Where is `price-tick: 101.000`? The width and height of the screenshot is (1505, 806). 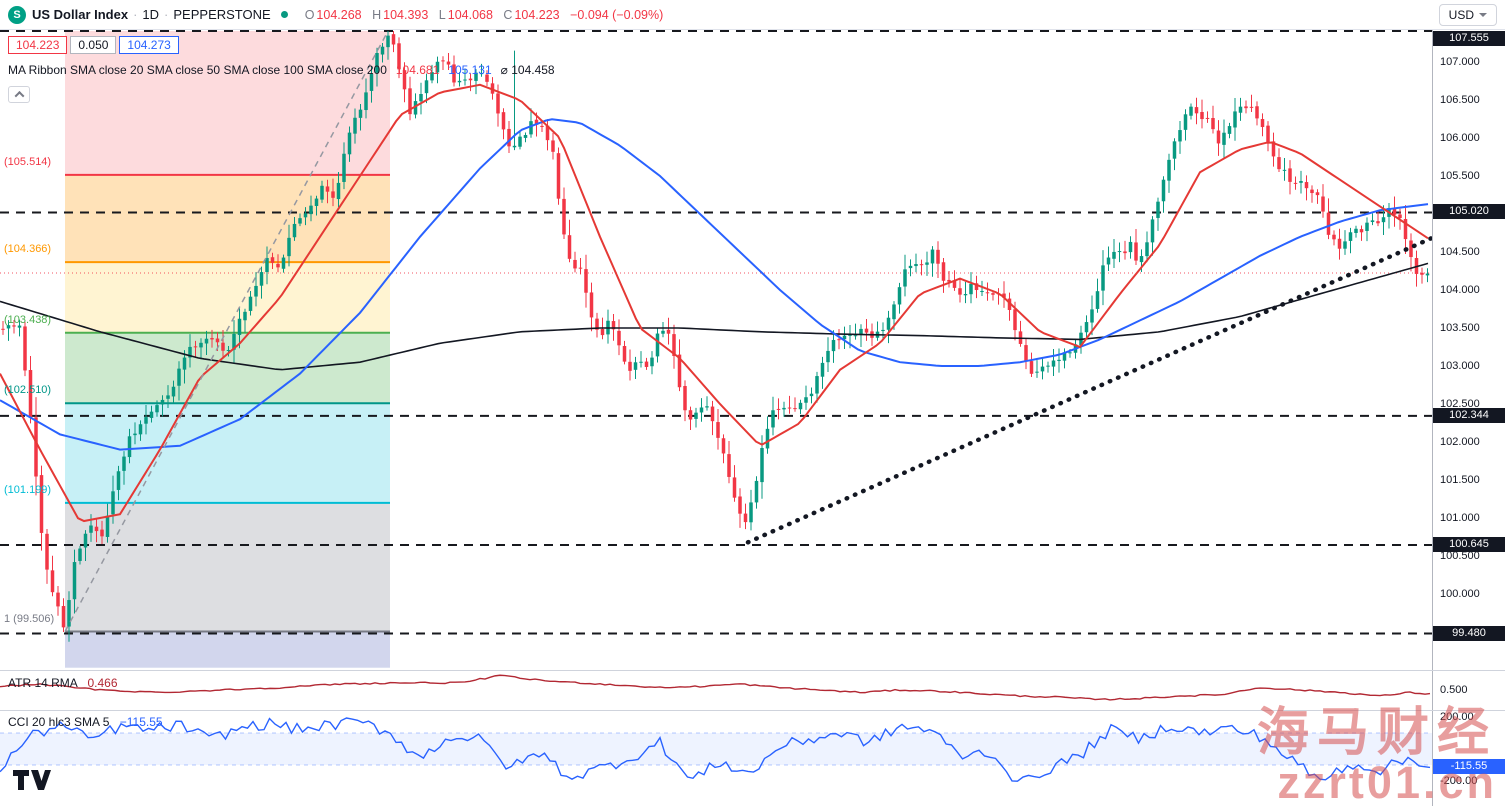 price-tick: 101.000 is located at coordinates (1460, 518).